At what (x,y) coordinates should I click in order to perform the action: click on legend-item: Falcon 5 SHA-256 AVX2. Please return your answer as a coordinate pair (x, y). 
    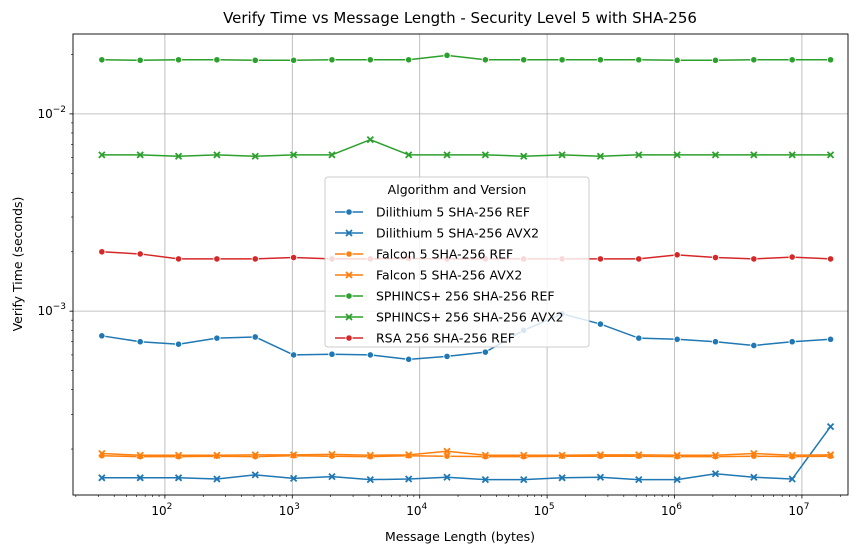
    Looking at the image, I should click on (428, 275).